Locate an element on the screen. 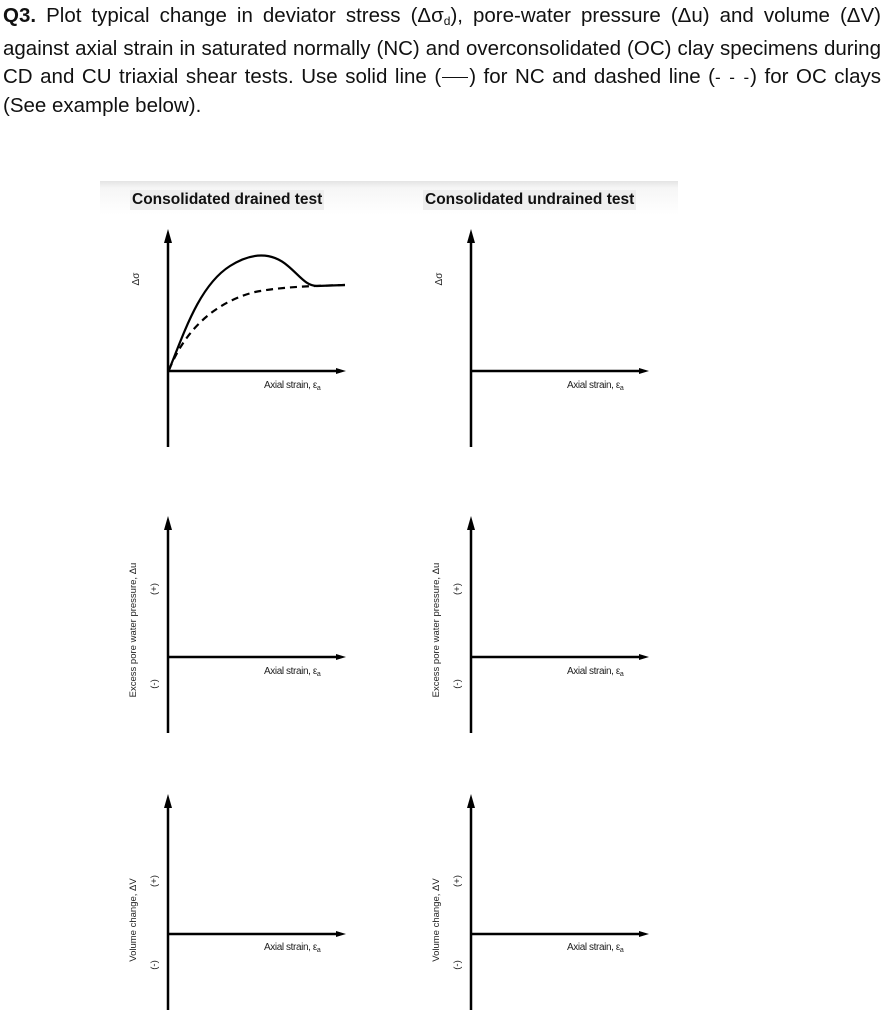 This screenshot has width=888, height=1018. cu-stress-plot: Δσ Axial strain, εa is located at coordinates (541, 338).